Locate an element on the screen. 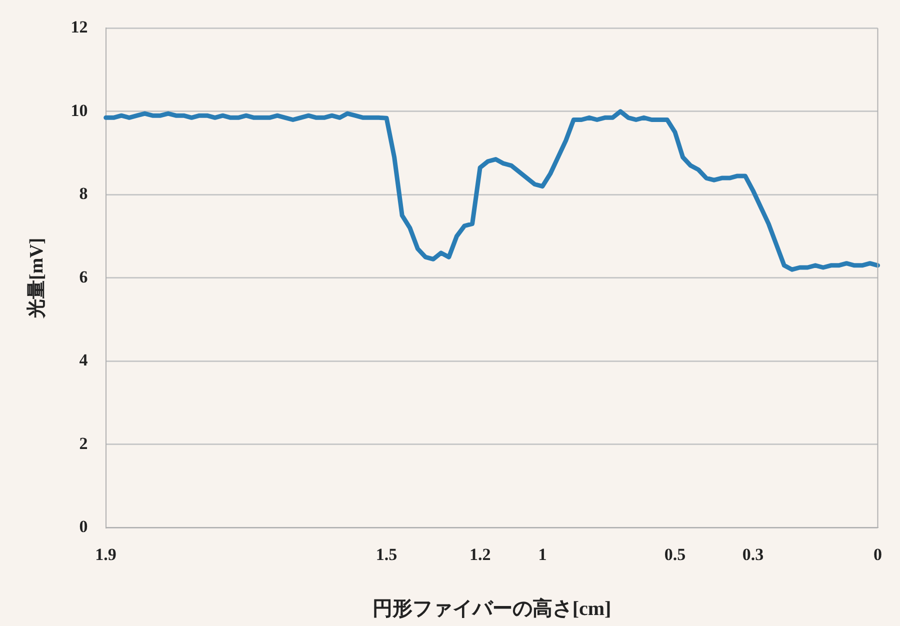  y-tick-label: 10 is located at coordinates (79, 110).